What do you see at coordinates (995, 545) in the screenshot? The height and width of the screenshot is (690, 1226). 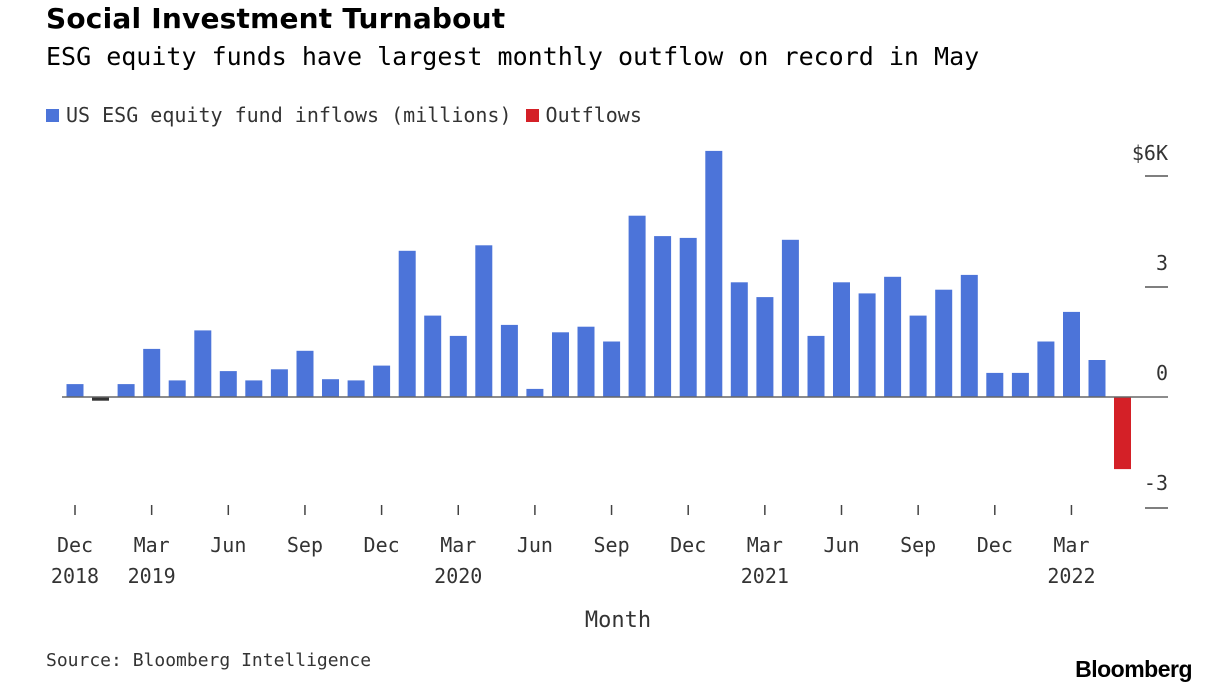 I see `x-tick-label-month-12: Dec` at bounding box center [995, 545].